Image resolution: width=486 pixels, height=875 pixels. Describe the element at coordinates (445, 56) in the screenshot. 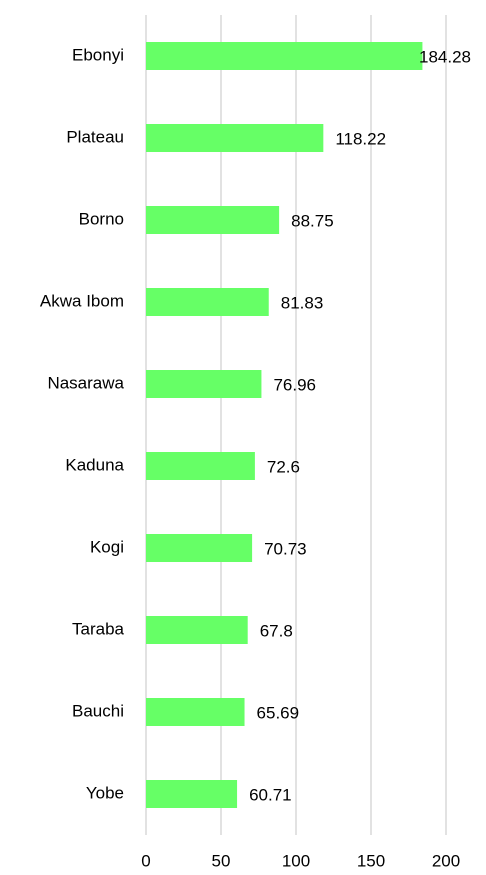

I see `data-label: 184.28` at that location.